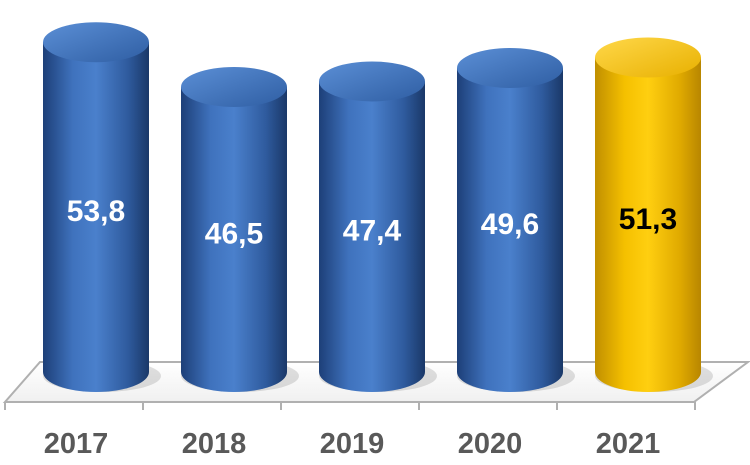 This screenshot has height=465, width=750. I want to click on bar-2018: 46,5, so click(240, 229).